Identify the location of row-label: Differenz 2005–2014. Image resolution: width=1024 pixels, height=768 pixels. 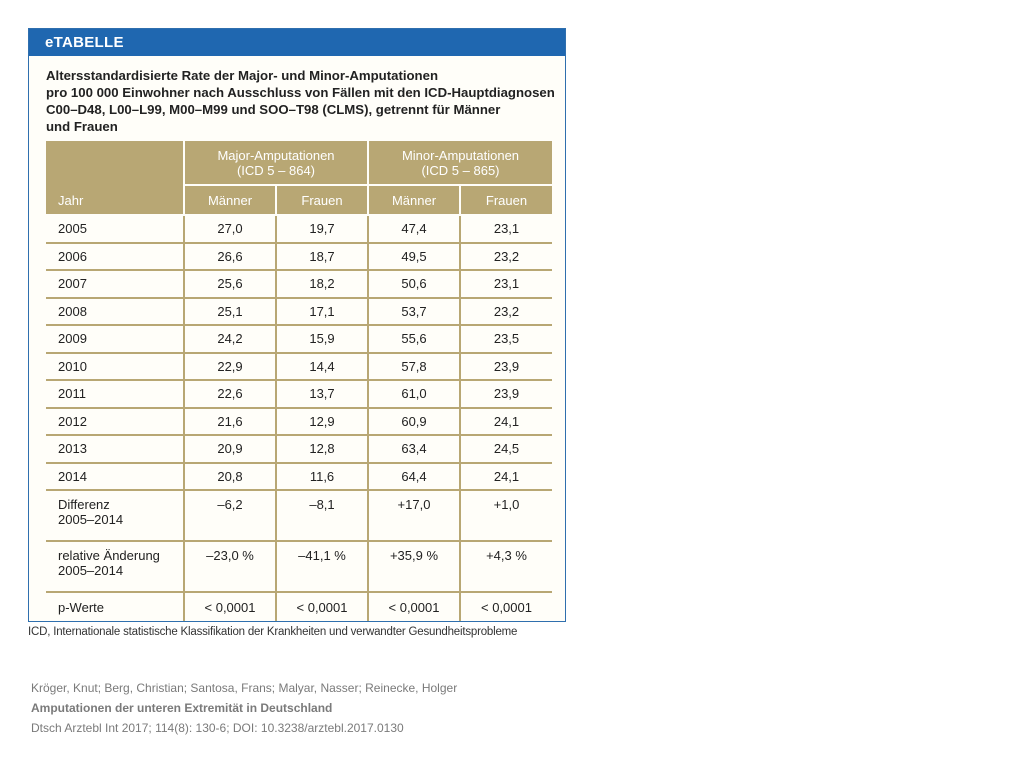
(115, 516).